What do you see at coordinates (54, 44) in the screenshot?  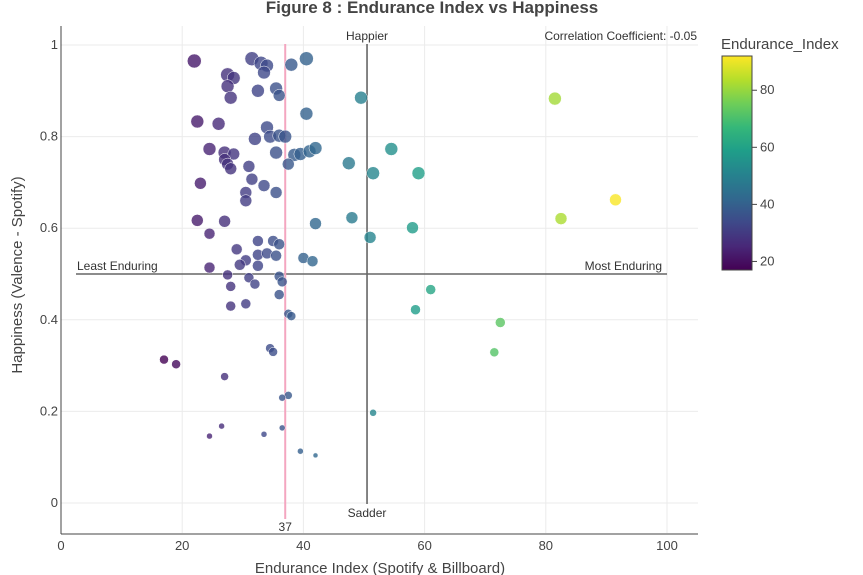 I see `y-tick-label: 1` at bounding box center [54, 44].